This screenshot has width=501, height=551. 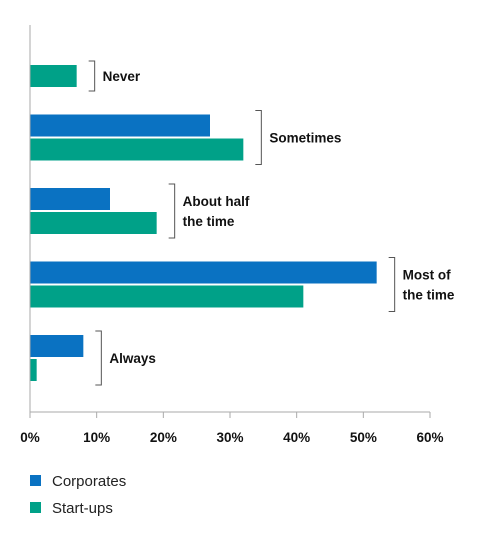 What do you see at coordinates (35, 480) in the screenshot?
I see `legend-swatch-corporates` at bounding box center [35, 480].